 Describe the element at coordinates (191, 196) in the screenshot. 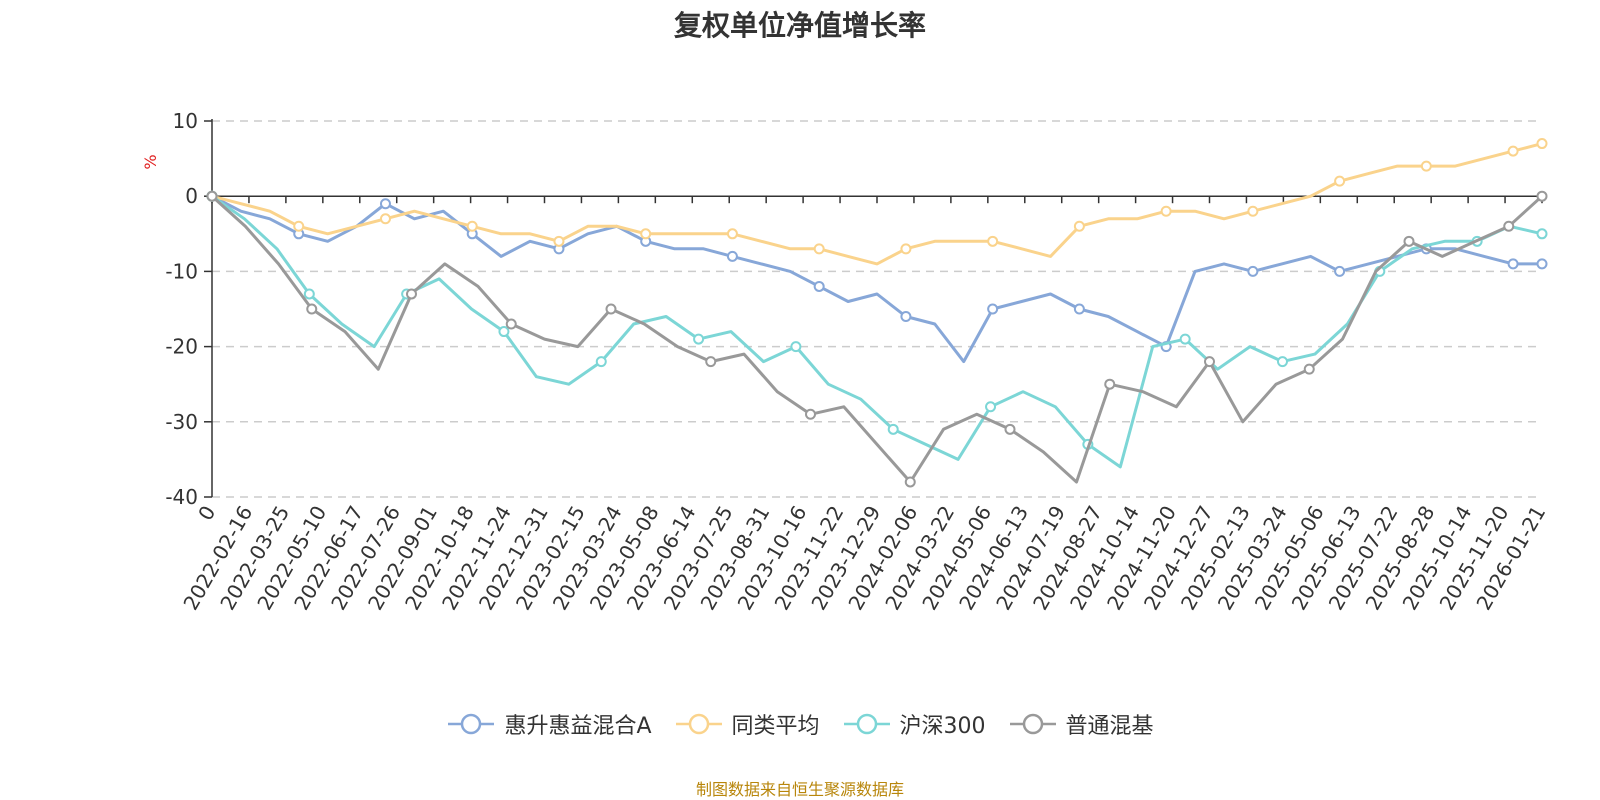

I see `y-tick-label: 0` at that location.